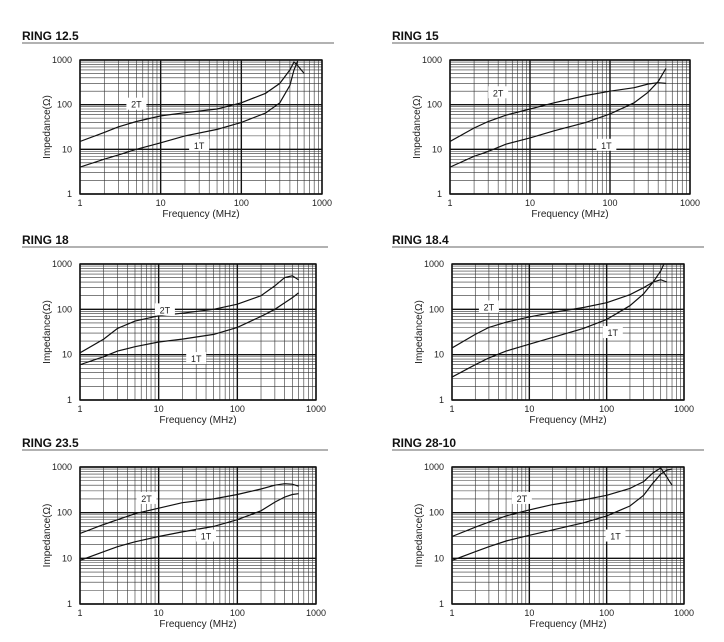 The image size is (724, 642). Describe the element at coordinates (420, 240) in the screenshot. I see `chart-title: RING 18.4` at that location.